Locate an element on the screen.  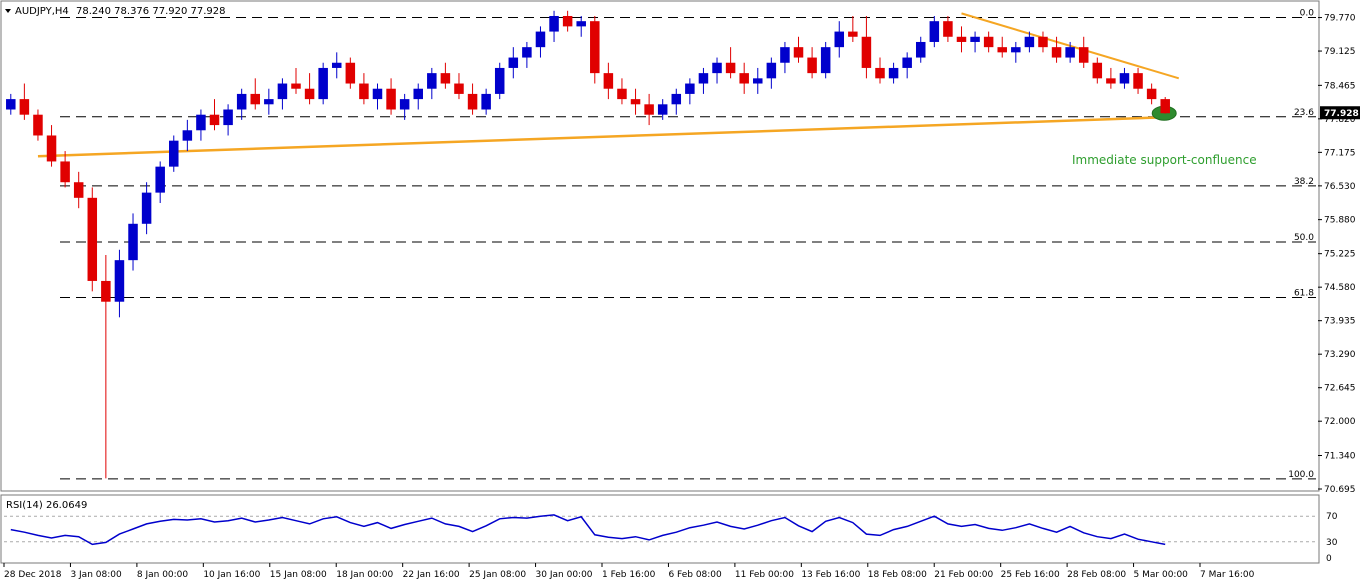
price-tick-label: 73.935 is located at coordinates (1340, 322).